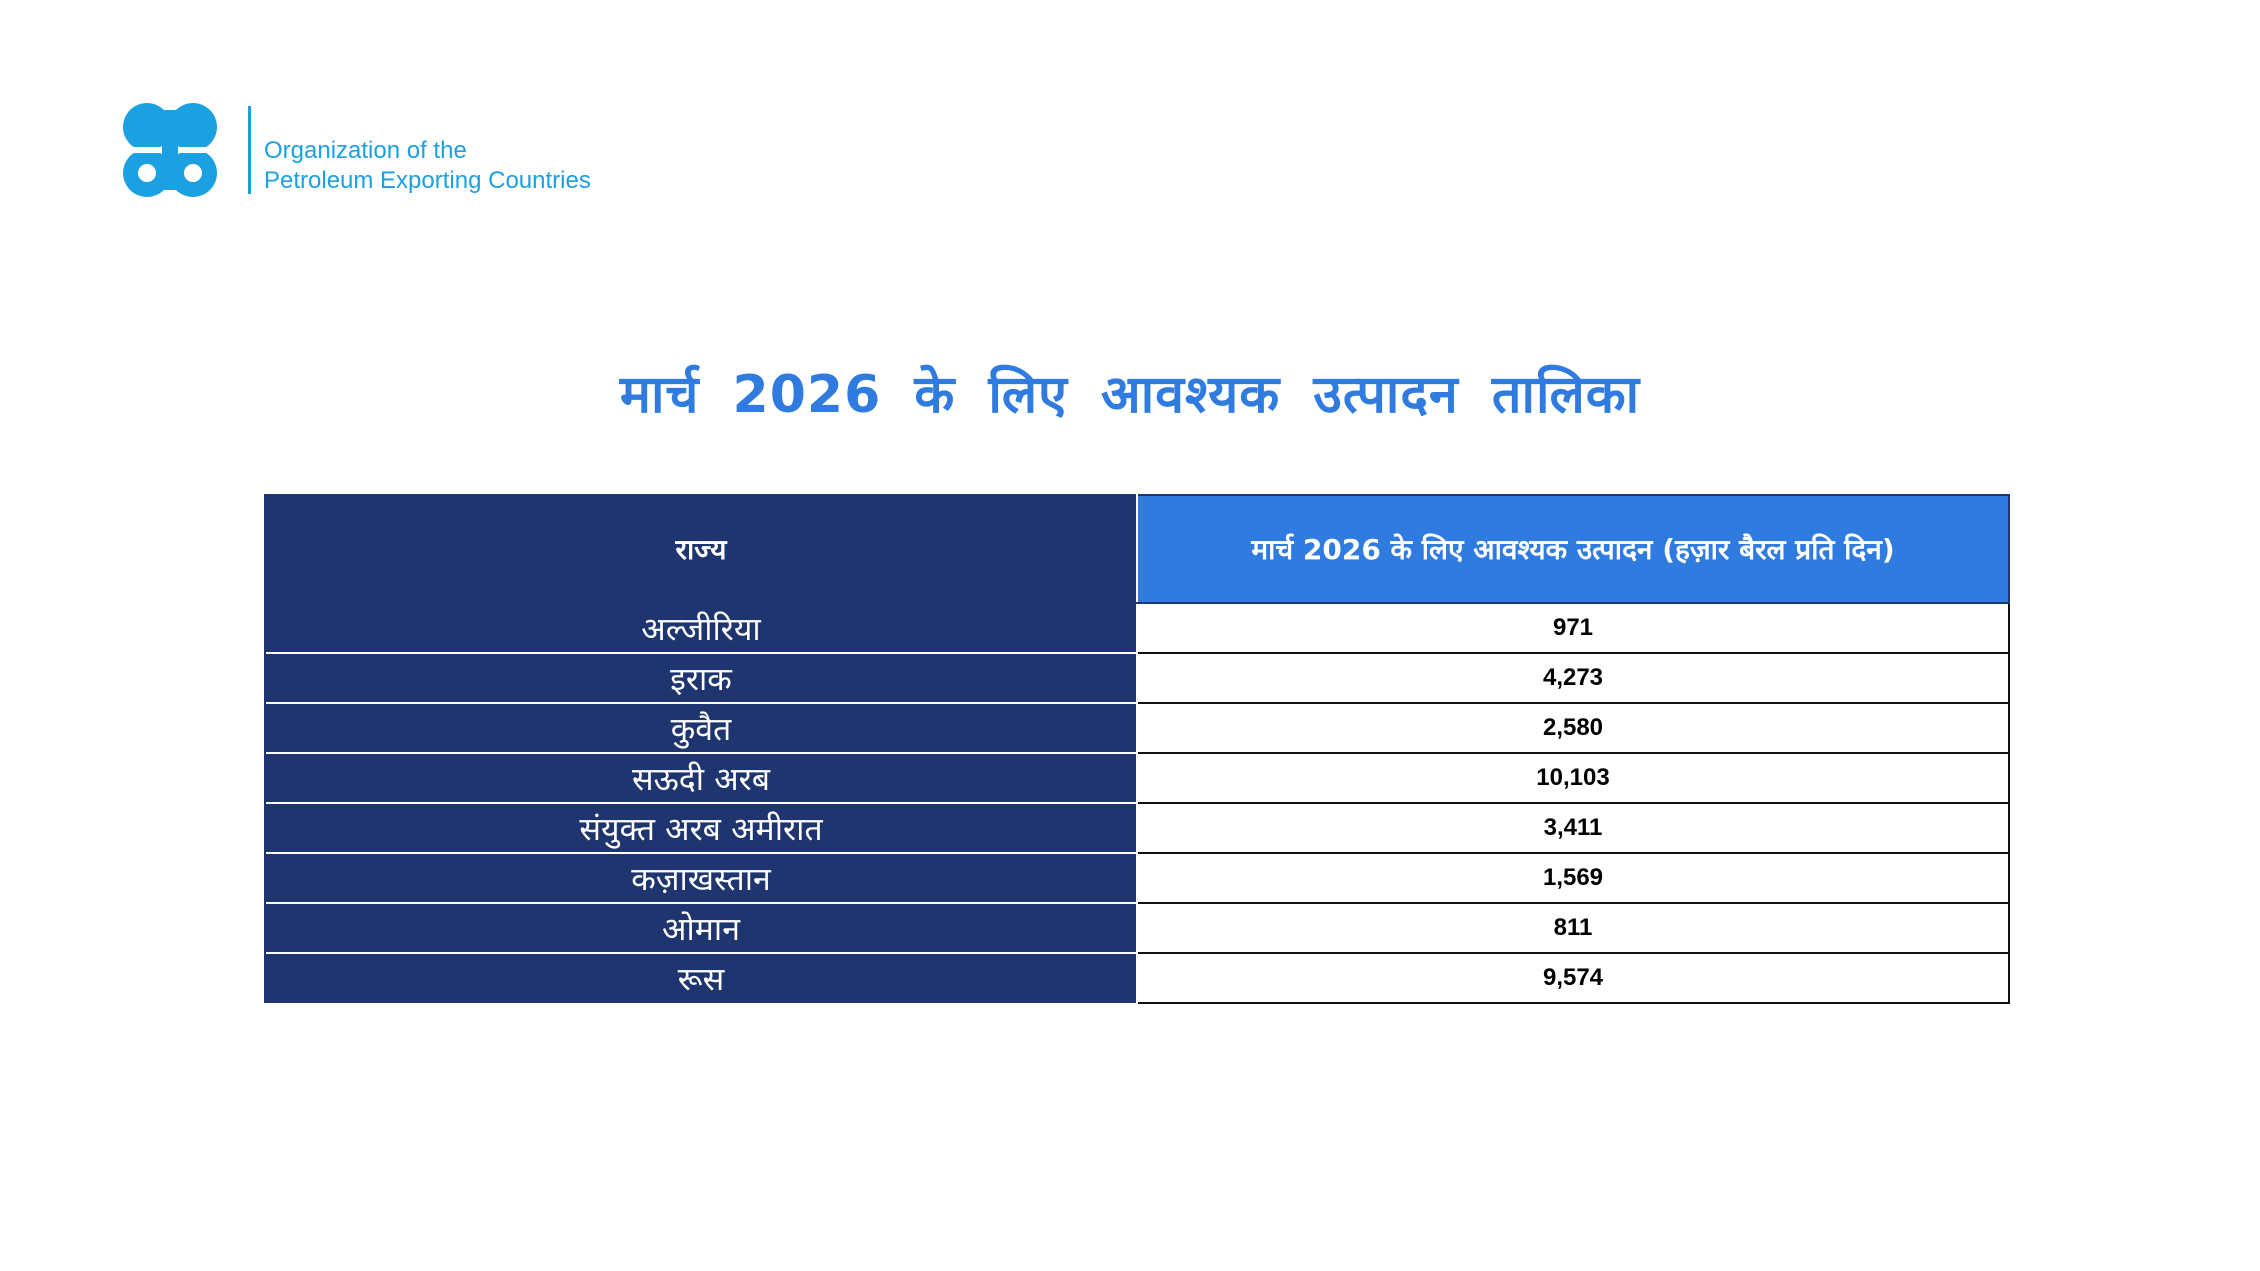 The height and width of the screenshot is (1271, 2260). What do you see at coordinates (1130, 395) in the screenshot?
I see `page-title: मार्च 2026 के लिए आवश्यक उत्पादन तालिका` at bounding box center [1130, 395].